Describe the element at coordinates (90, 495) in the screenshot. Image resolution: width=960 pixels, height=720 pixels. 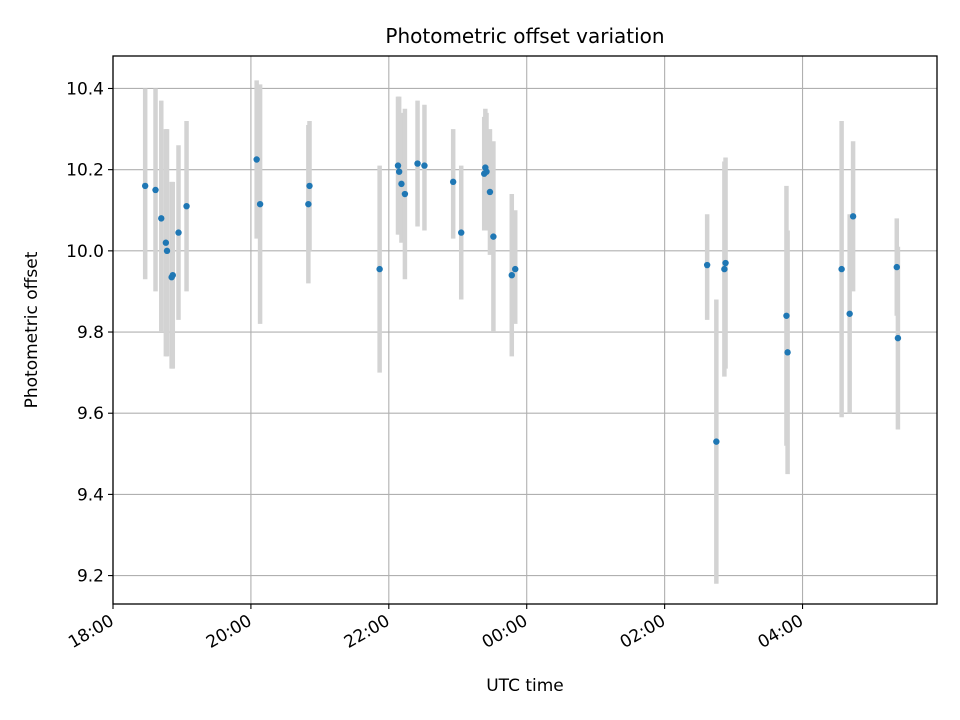
I see `y-tick-label: 9.4` at that location.